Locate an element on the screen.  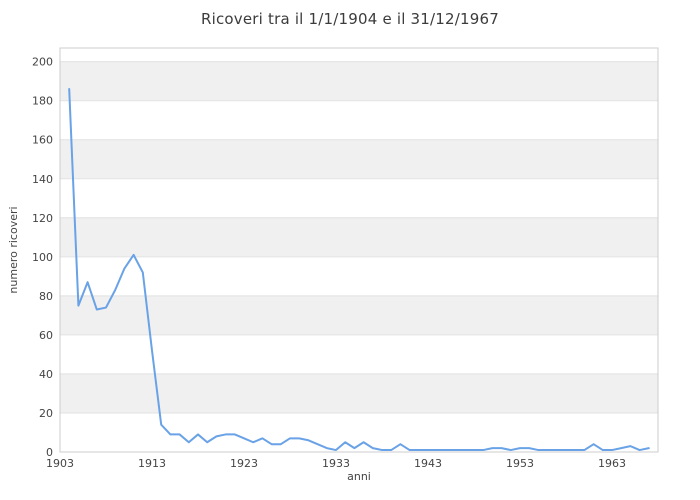
y-tick-label: 60 is located at coordinates (46, 335).